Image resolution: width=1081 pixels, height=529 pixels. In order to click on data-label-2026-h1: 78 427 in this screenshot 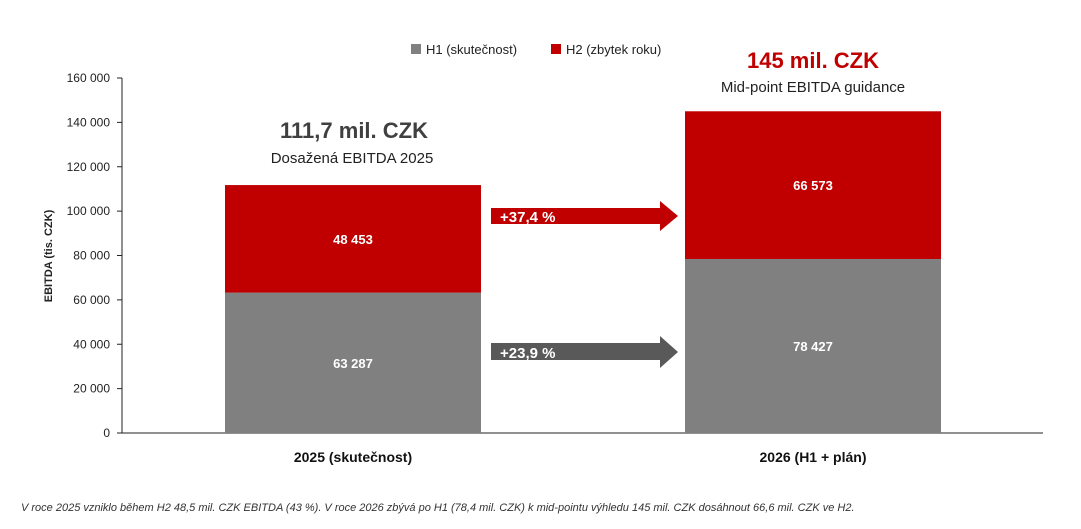, I will do `click(813, 346)`.